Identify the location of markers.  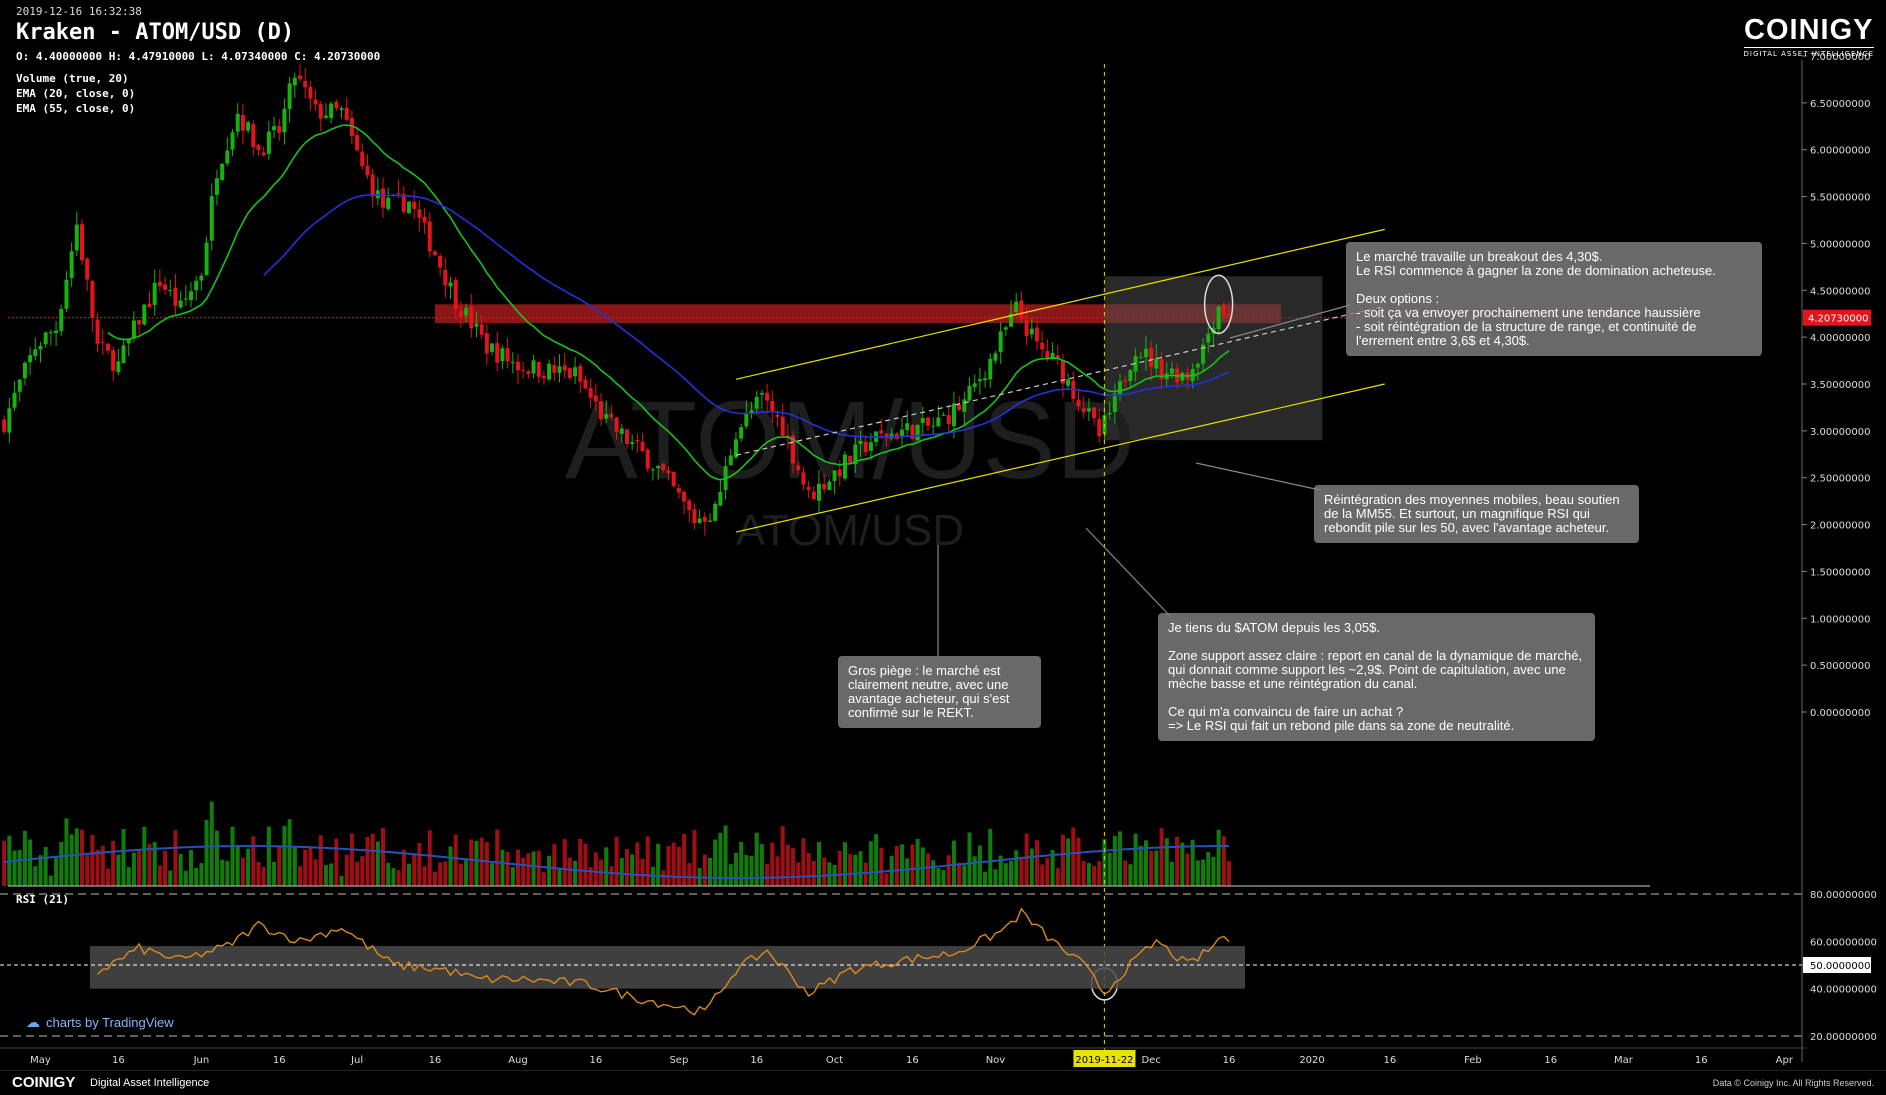
(1162, 559).